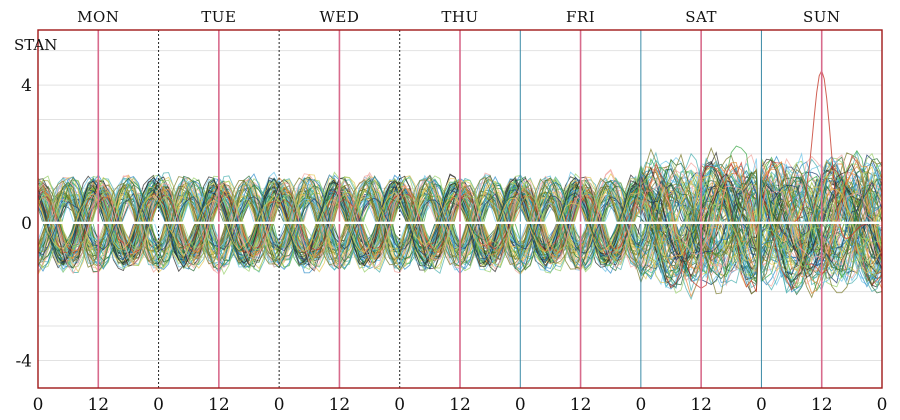 The height and width of the screenshot is (420, 900). Describe the element at coordinates (580, 17) in the screenshot. I see `day-label: FRI` at that location.